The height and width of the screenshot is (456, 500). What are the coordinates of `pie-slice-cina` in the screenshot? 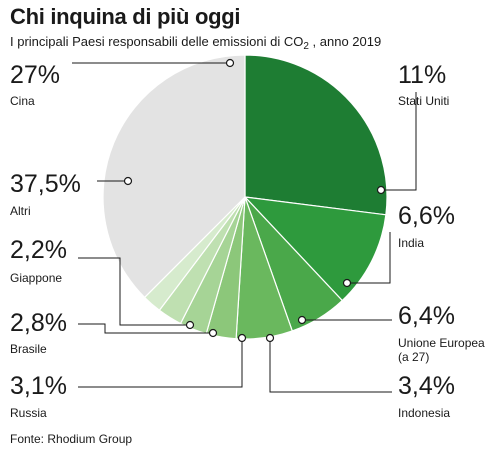 It's located at (316, 135).